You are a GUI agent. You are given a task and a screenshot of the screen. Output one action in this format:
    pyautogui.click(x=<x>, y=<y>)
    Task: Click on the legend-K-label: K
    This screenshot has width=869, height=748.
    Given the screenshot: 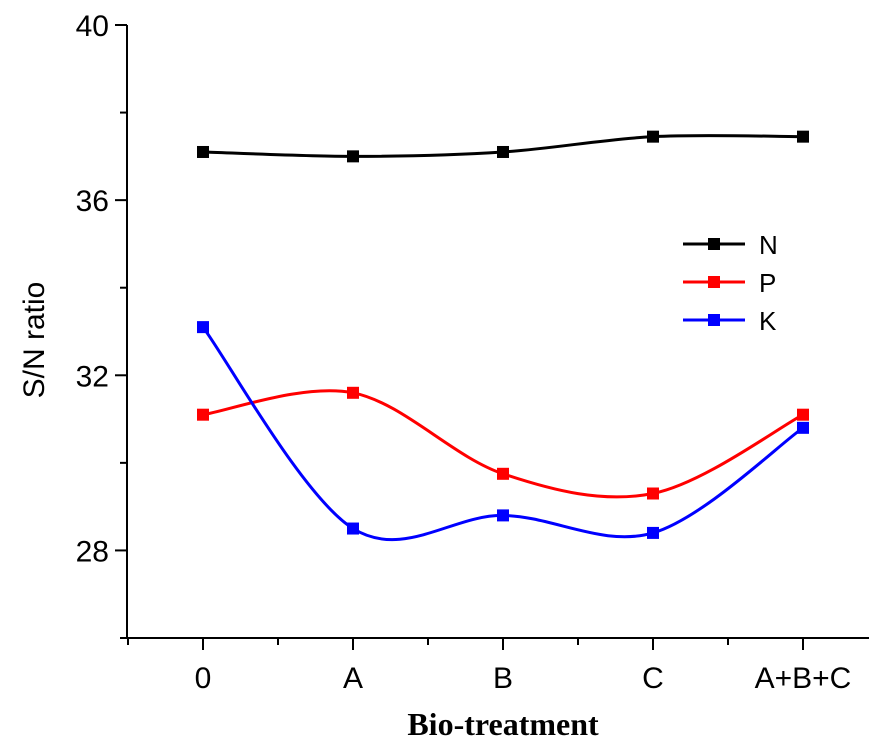 What is the action you would take?
    pyautogui.click(x=768, y=321)
    